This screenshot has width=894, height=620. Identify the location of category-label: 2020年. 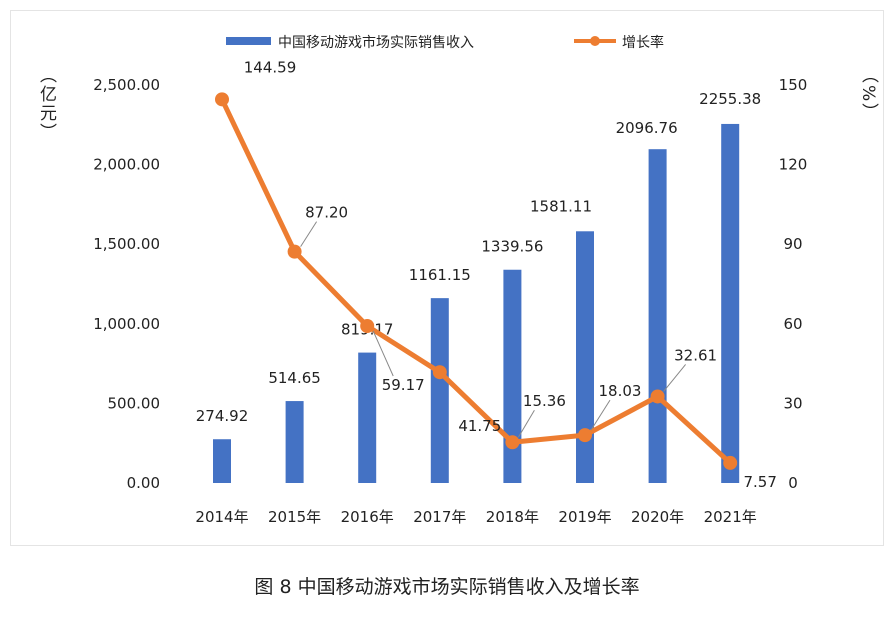
(657, 517).